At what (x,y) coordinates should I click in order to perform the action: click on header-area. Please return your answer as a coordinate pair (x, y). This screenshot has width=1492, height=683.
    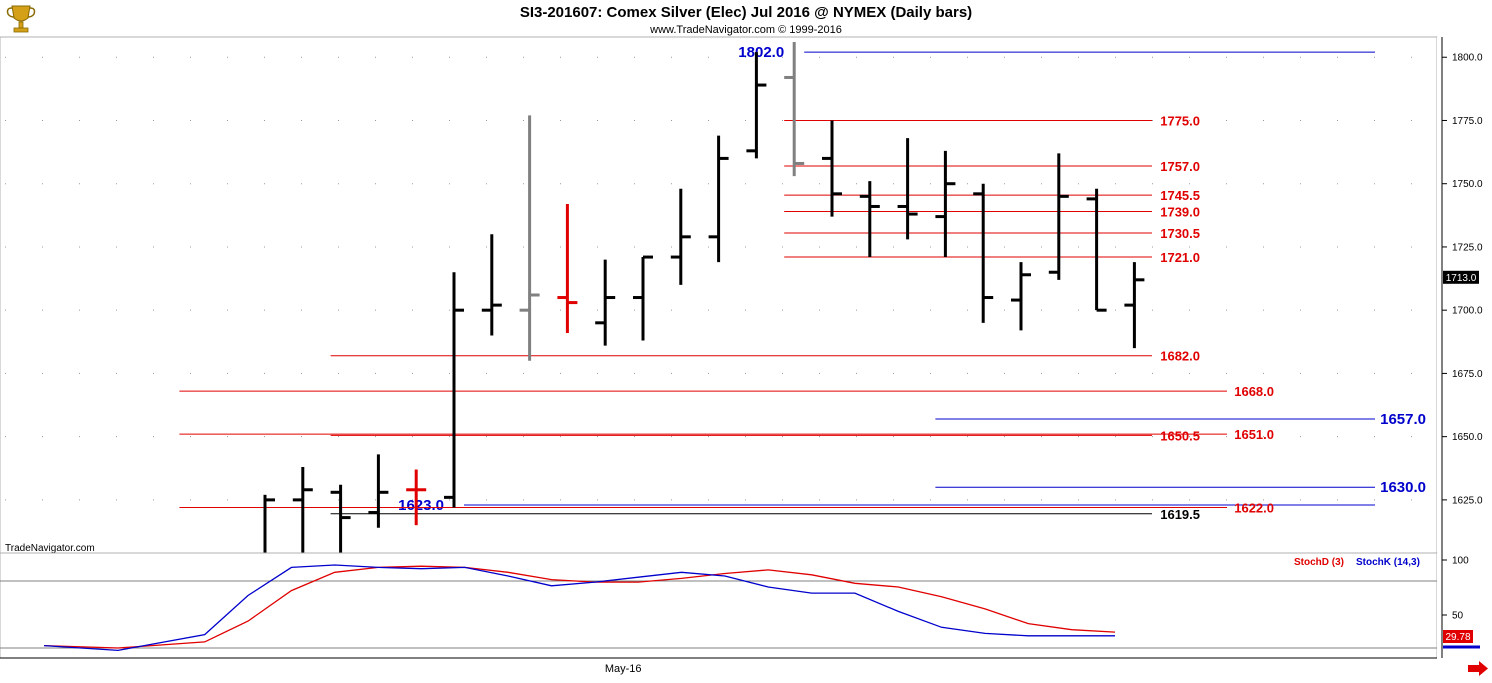
    Looking at the image, I should click on (746, 18).